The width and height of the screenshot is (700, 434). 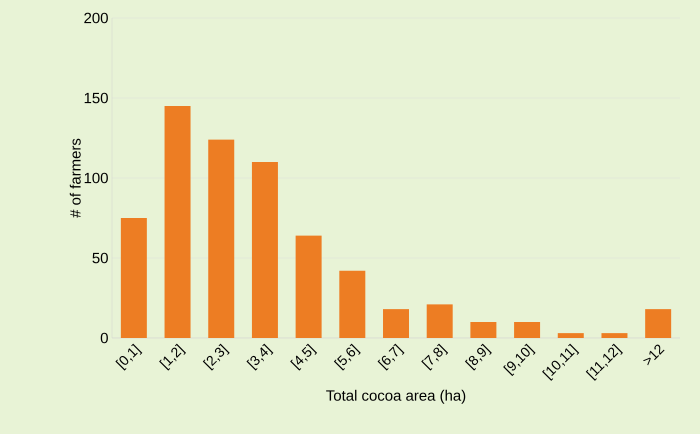 I want to click on y-tick-label: 0, so click(x=104, y=338).